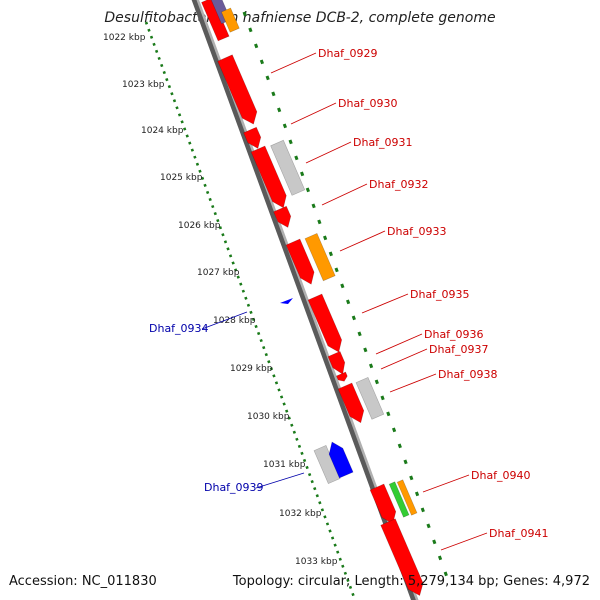  I want to click on kbp-tick-label: 1025 kbp, so click(181, 178).